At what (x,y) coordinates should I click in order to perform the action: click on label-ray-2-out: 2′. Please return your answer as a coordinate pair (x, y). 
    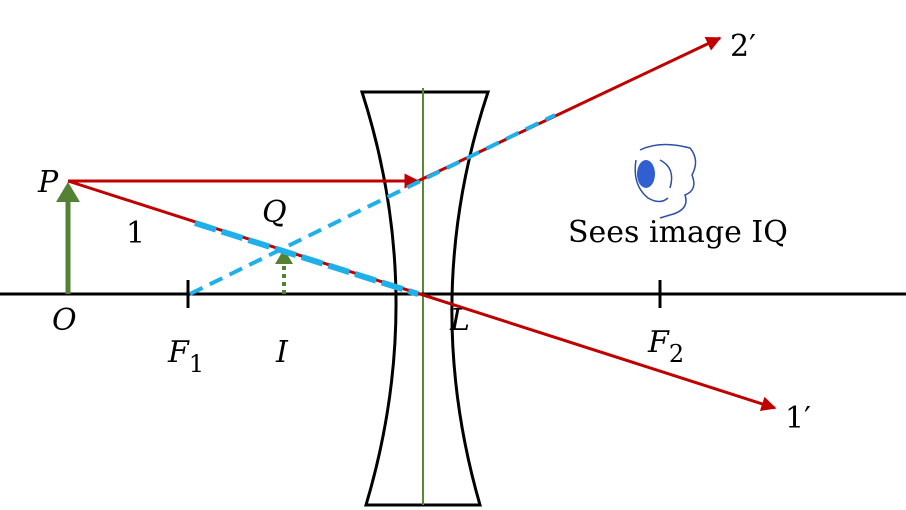
    Looking at the image, I should click on (743, 46).